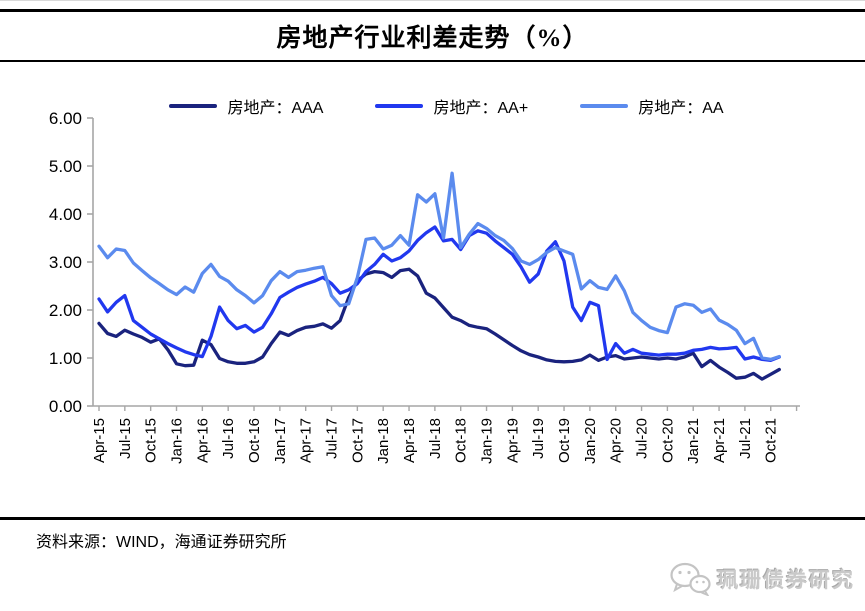 This screenshot has height=611, width=865. Describe the element at coordinates (177, 441) in the screenshot. I see `x-tick-label: Jan-16` at that location.